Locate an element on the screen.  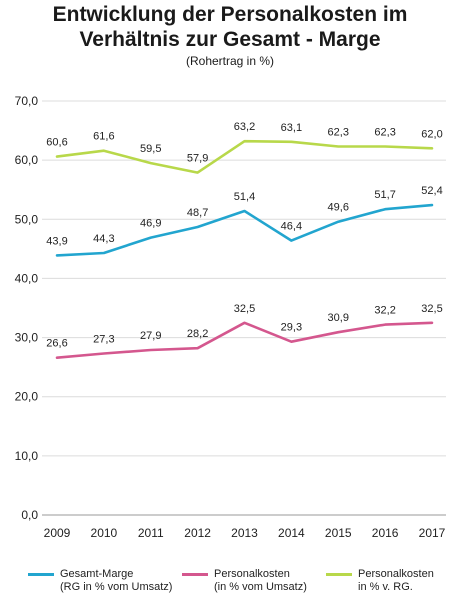
x-tick-label: 2014 is located at coordinates (291, 533).